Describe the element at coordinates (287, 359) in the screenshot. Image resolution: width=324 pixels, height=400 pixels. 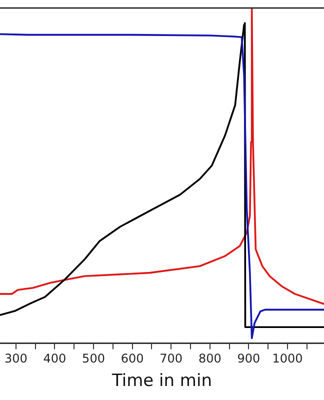
I see `x-tick-label: 1000` at that location.